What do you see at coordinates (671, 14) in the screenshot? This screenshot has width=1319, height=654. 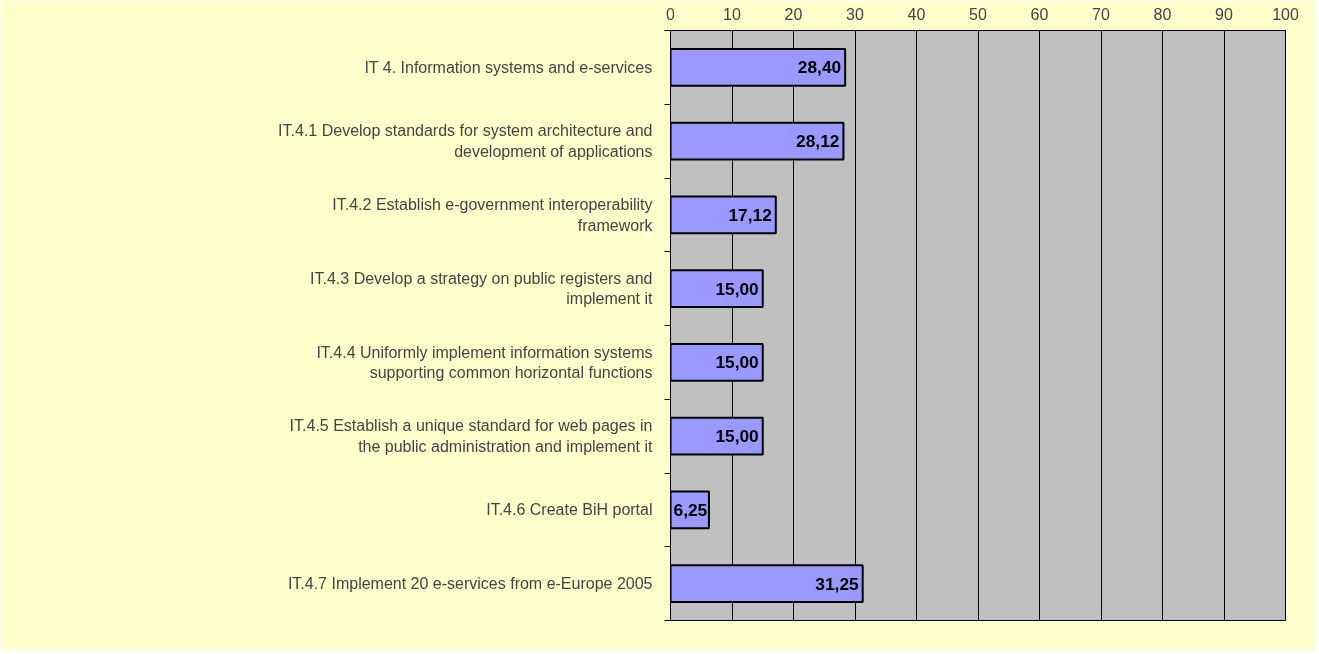 I see `x-tick-label: 0` at bounding box center [671, 14].